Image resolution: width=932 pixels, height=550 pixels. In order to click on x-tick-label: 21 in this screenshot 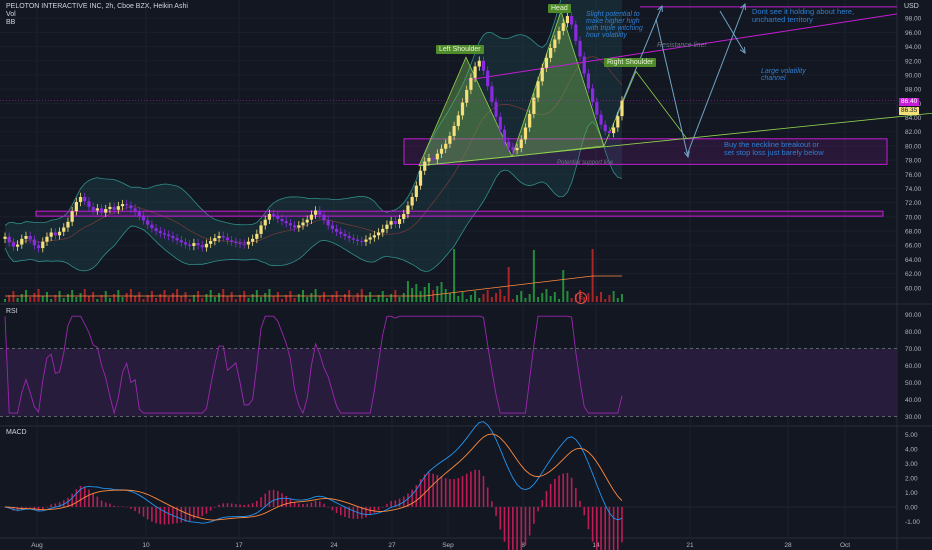, I will do `click(690, 545)`.